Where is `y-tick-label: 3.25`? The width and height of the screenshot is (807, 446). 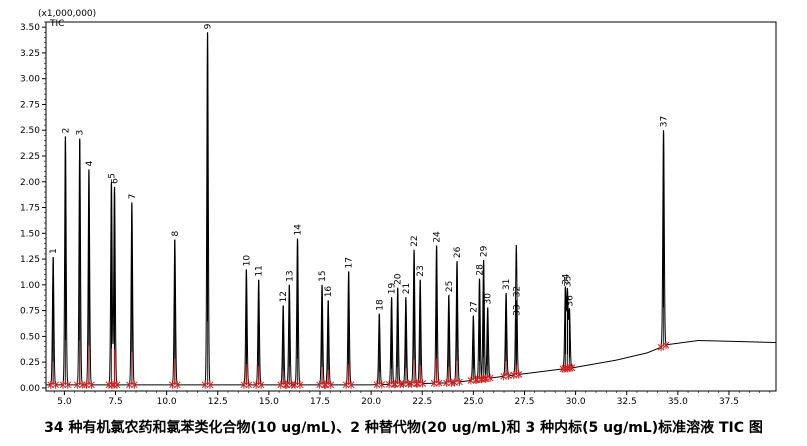
y-tick-label: 3.25 is located at coordinates (30, 54).